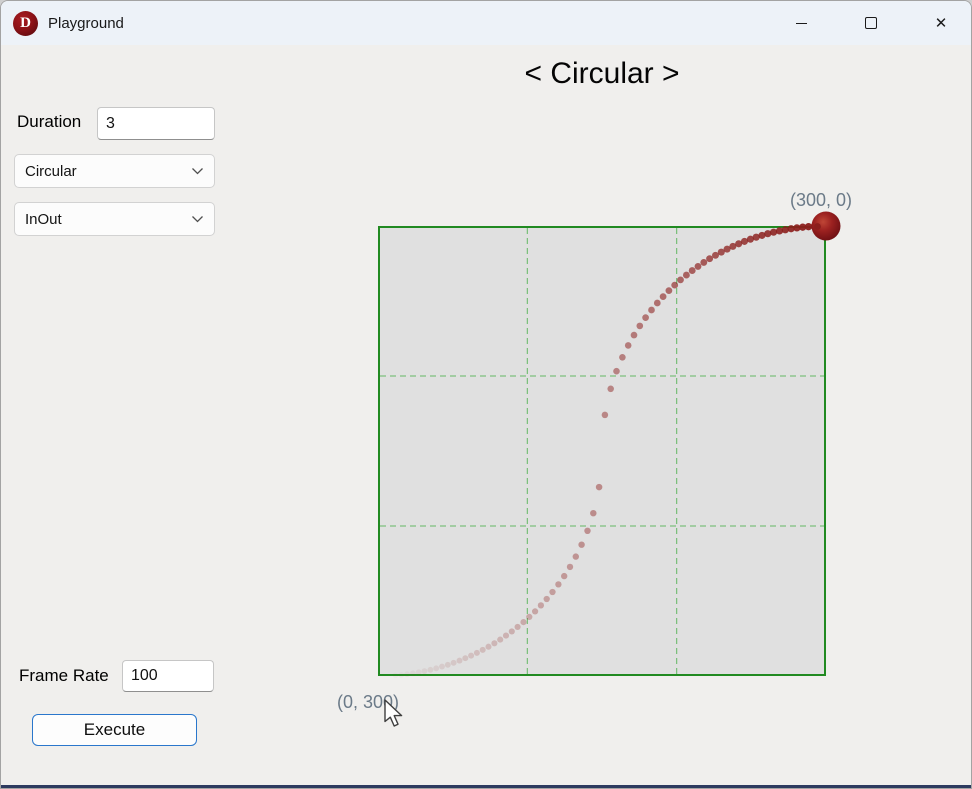 Image resolution: width=972 pixels, height=789 pixels. Describe the element at coordinates (51, 171) in the screenshot. I see `easing-function-value: Circular` at that location.